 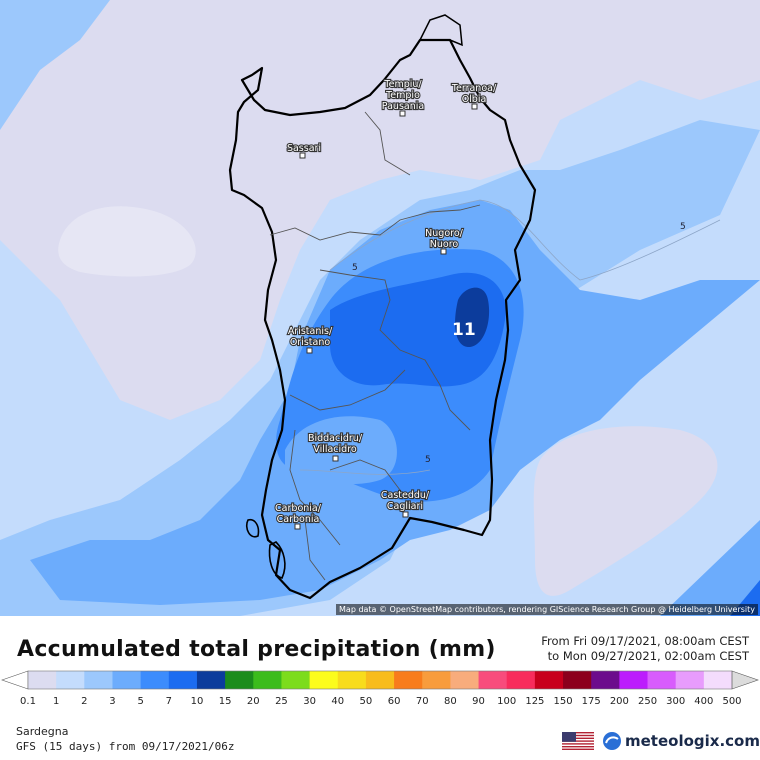 What do you see at coordinates (335, 449) in the screenshot?
I see `city-label: Villacidro` at bounding box center [335, 449].